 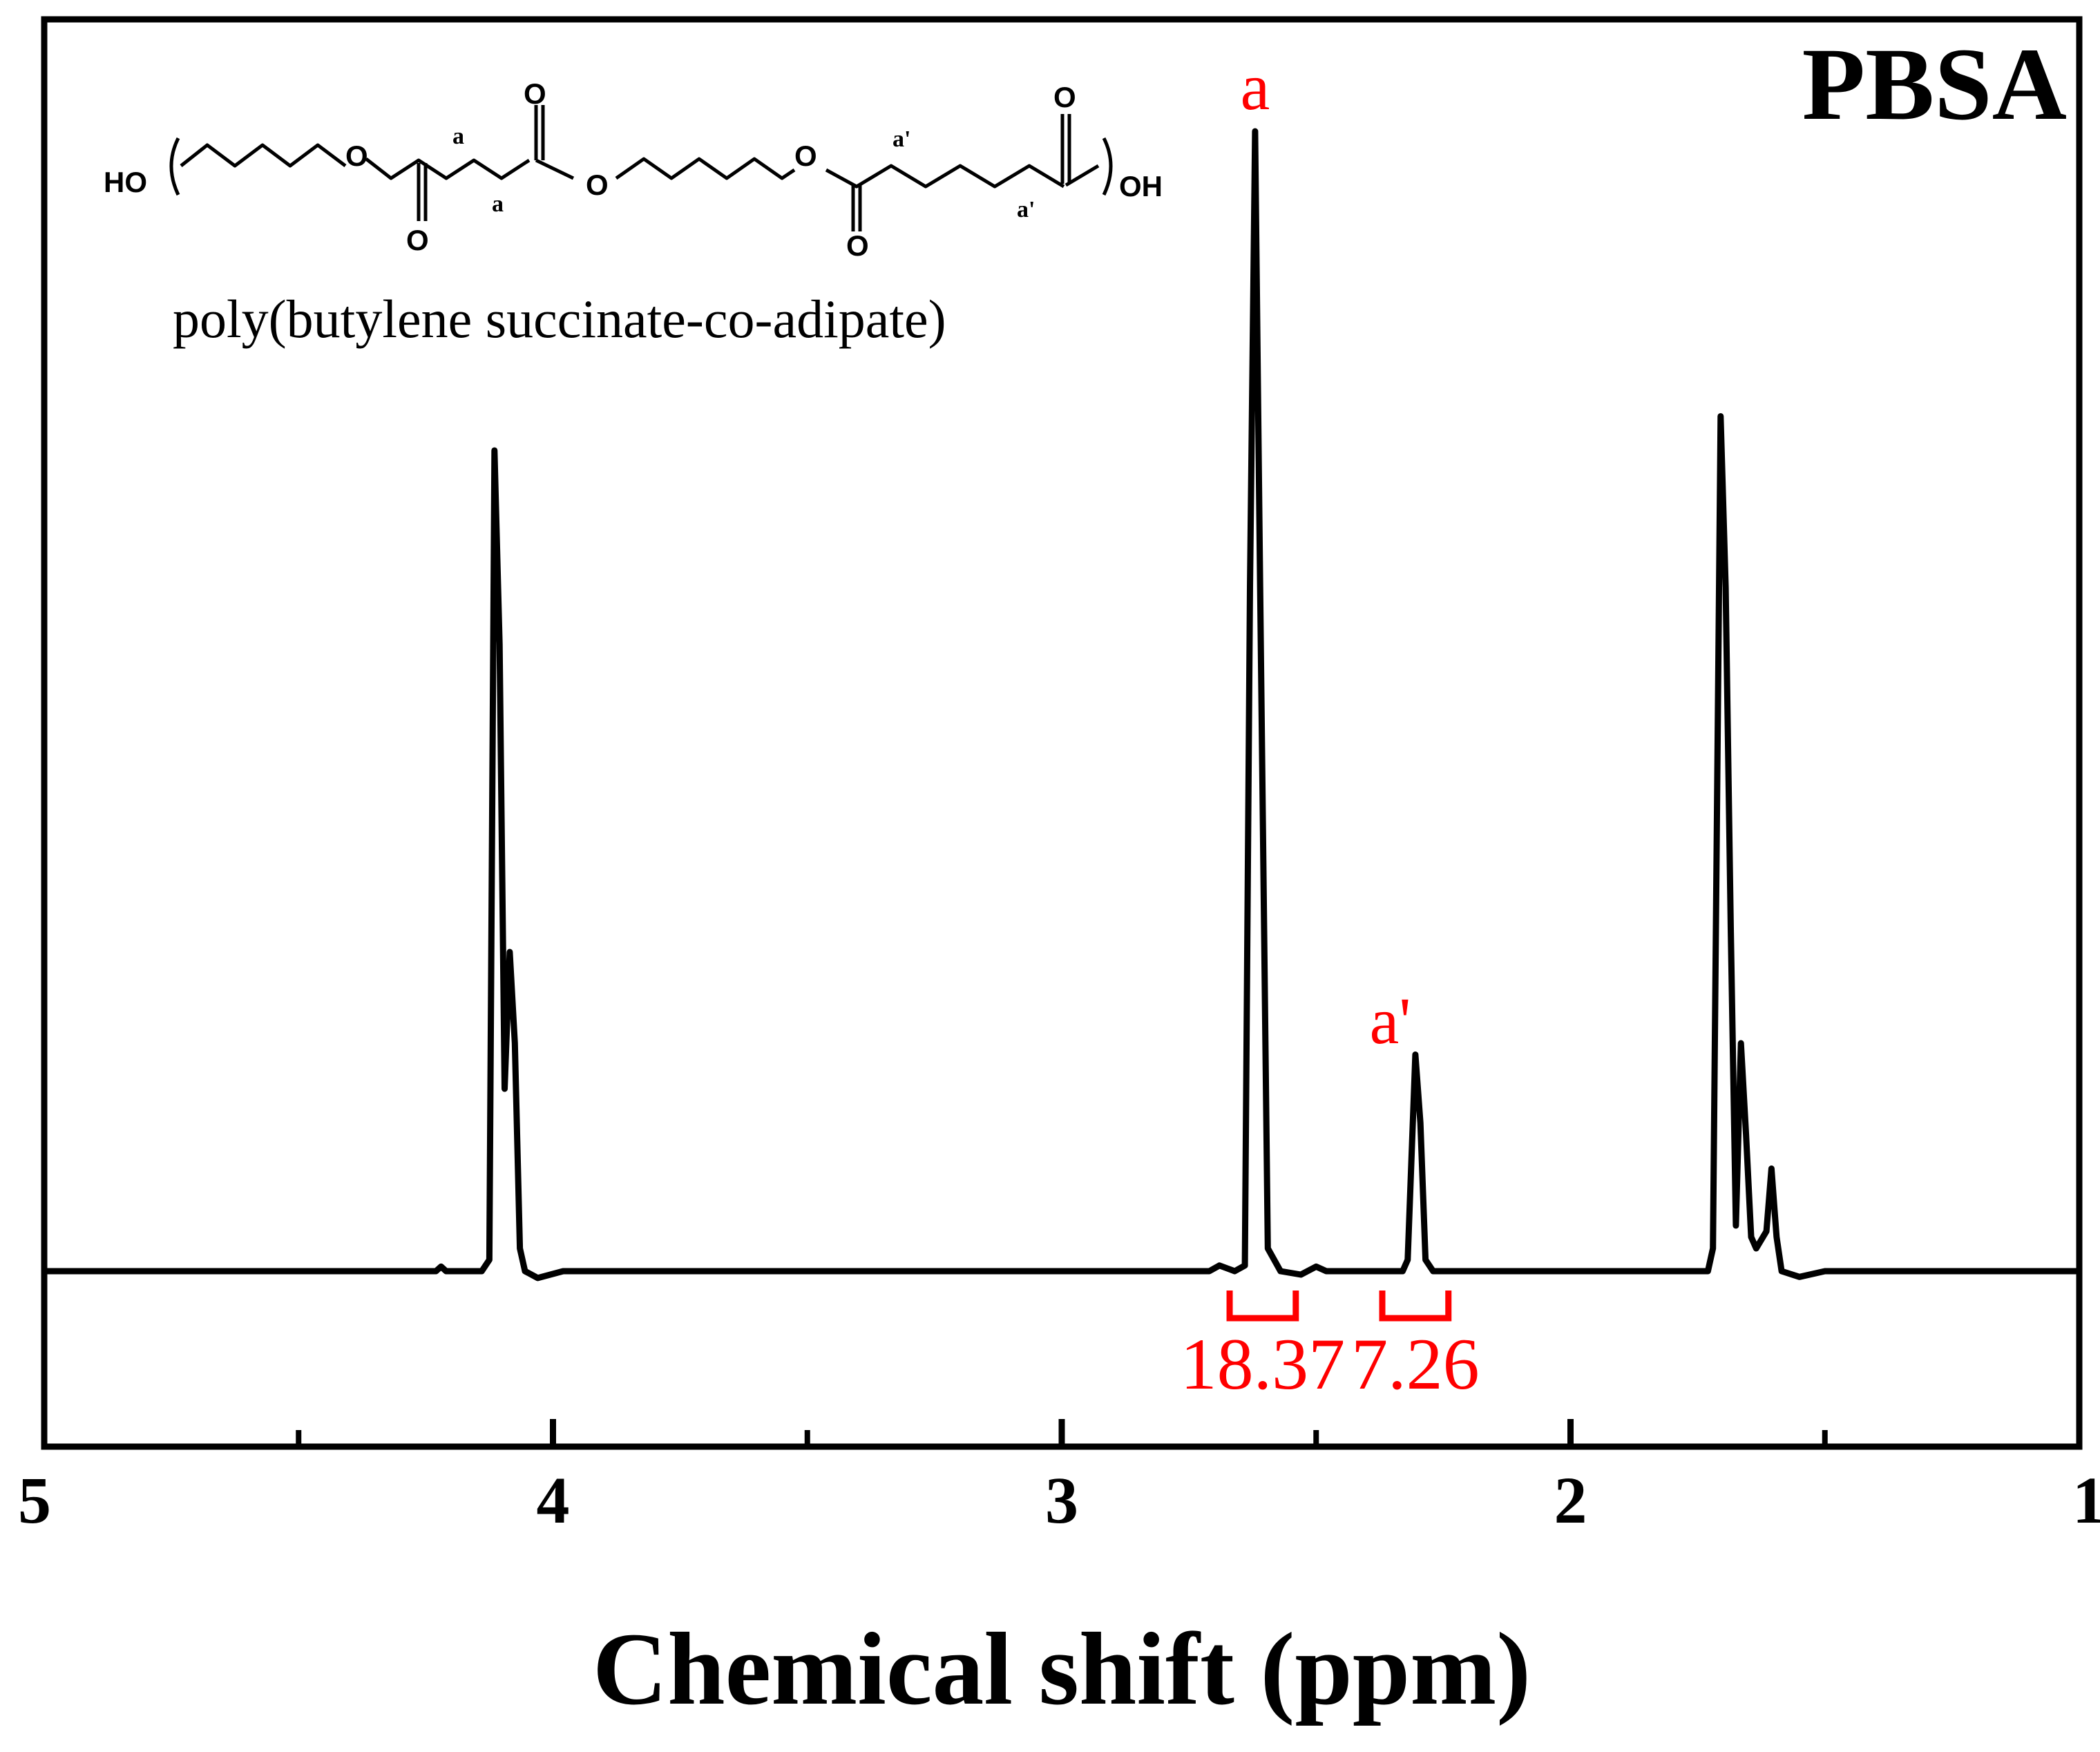 What do you see at coordinates (901, 139) in the screenshot?
I see `structure-label-a-prime-top: a'` at bounding box center [901, 139].